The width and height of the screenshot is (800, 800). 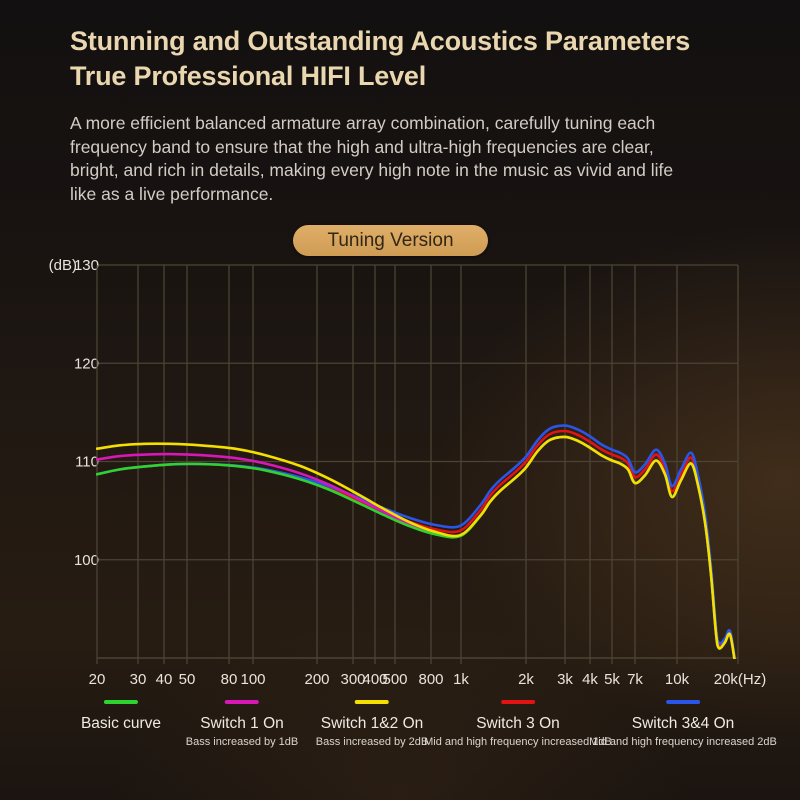 What do you see at coordinates (87, 462) in the screenshot?
I see `y-tick-label: 110` at bounding box center [87, 462].